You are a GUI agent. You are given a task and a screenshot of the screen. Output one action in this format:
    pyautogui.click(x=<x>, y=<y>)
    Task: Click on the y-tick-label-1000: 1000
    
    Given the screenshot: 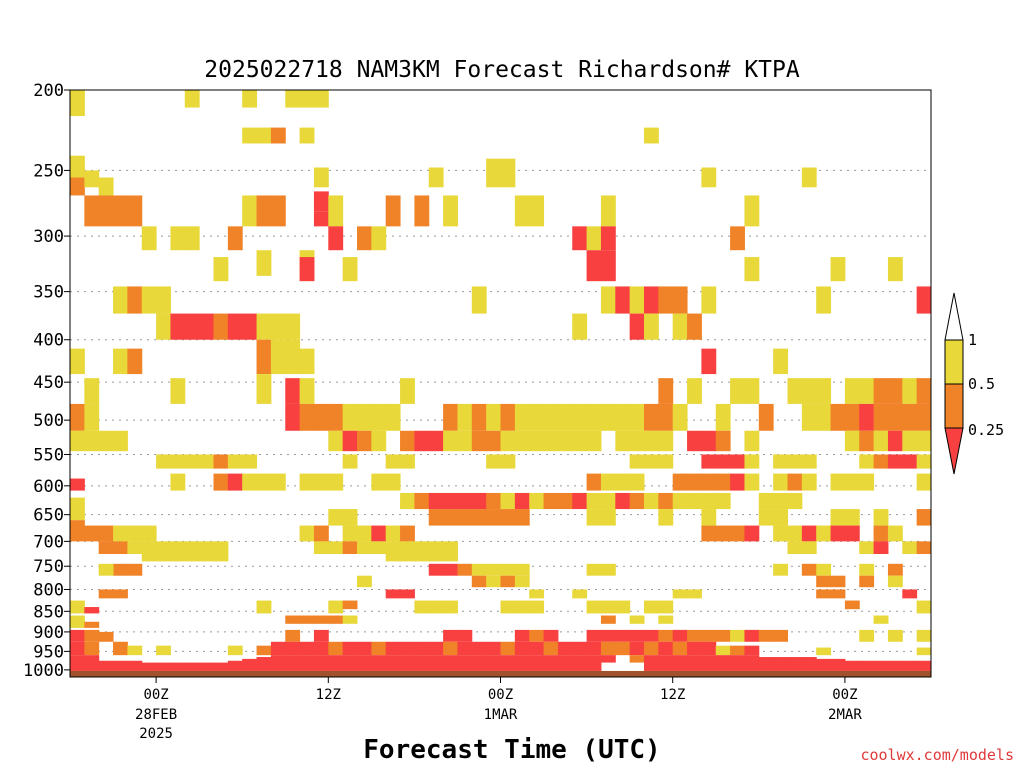 What is the action you would take?
    pyautogui.click(x=43, y=671)
    